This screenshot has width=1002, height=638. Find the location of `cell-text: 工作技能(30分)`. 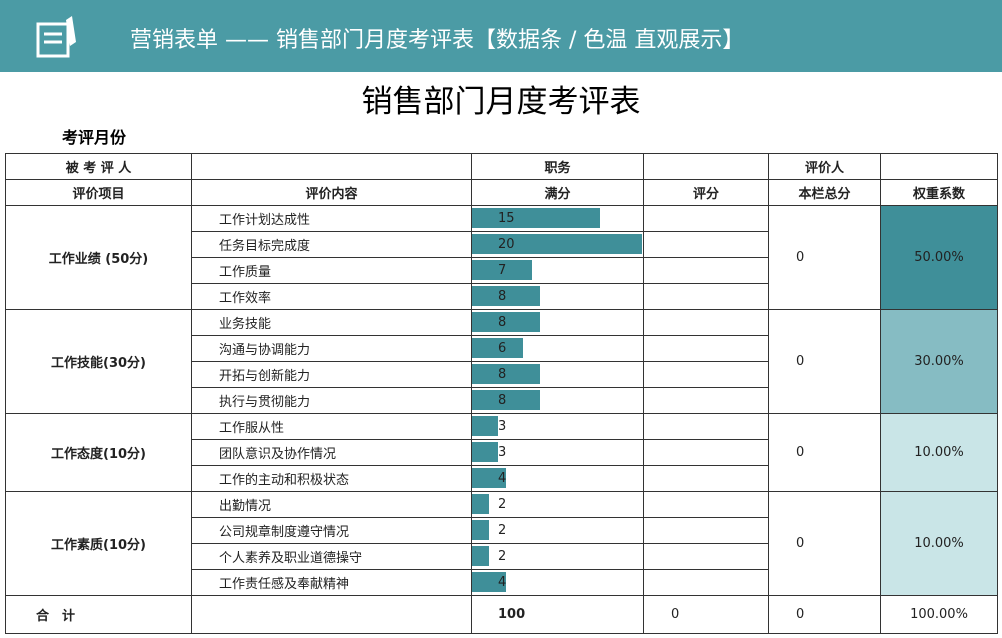

cell-text: 工作技能(30分) is located at coordinates (98, 363).